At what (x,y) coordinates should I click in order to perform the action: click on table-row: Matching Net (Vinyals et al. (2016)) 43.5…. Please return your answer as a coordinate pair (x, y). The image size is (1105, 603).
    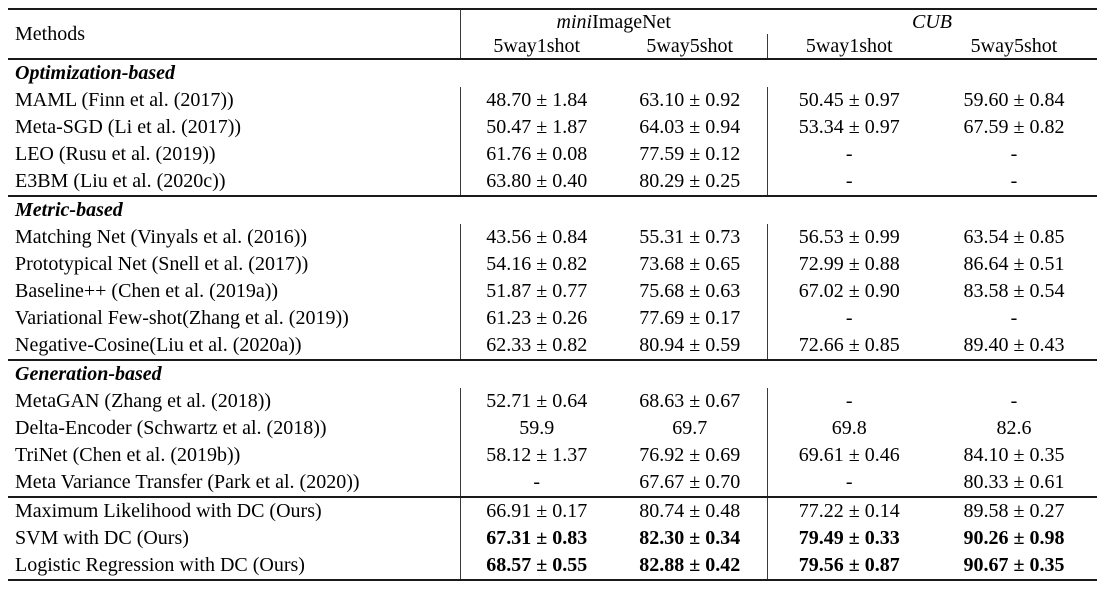
    Looking at the image, I should click on (552, 237).